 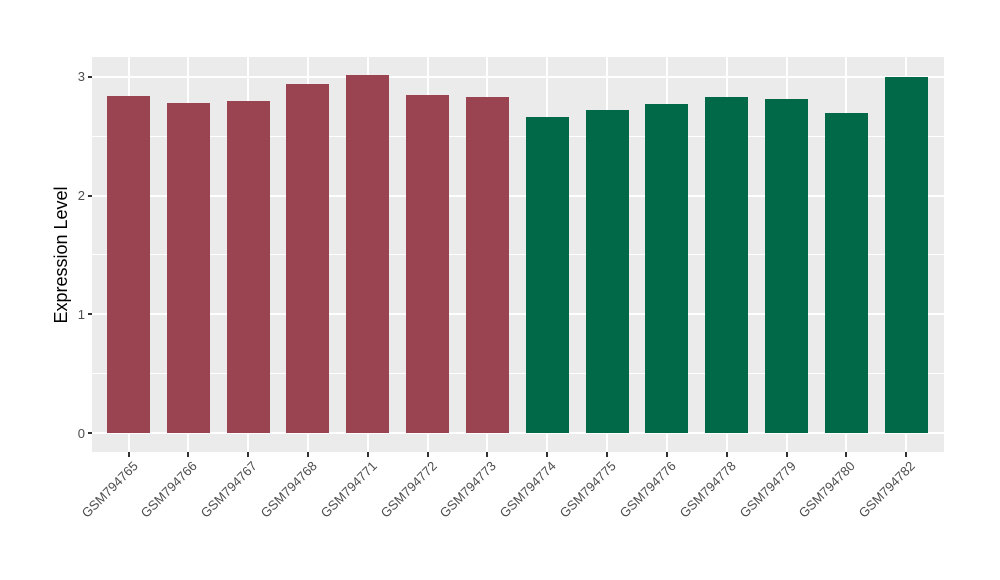 What do you see at coordinates (487, 265) in the screenshot?
I see `bar-GSM794773` at bounding box center [487, 265].